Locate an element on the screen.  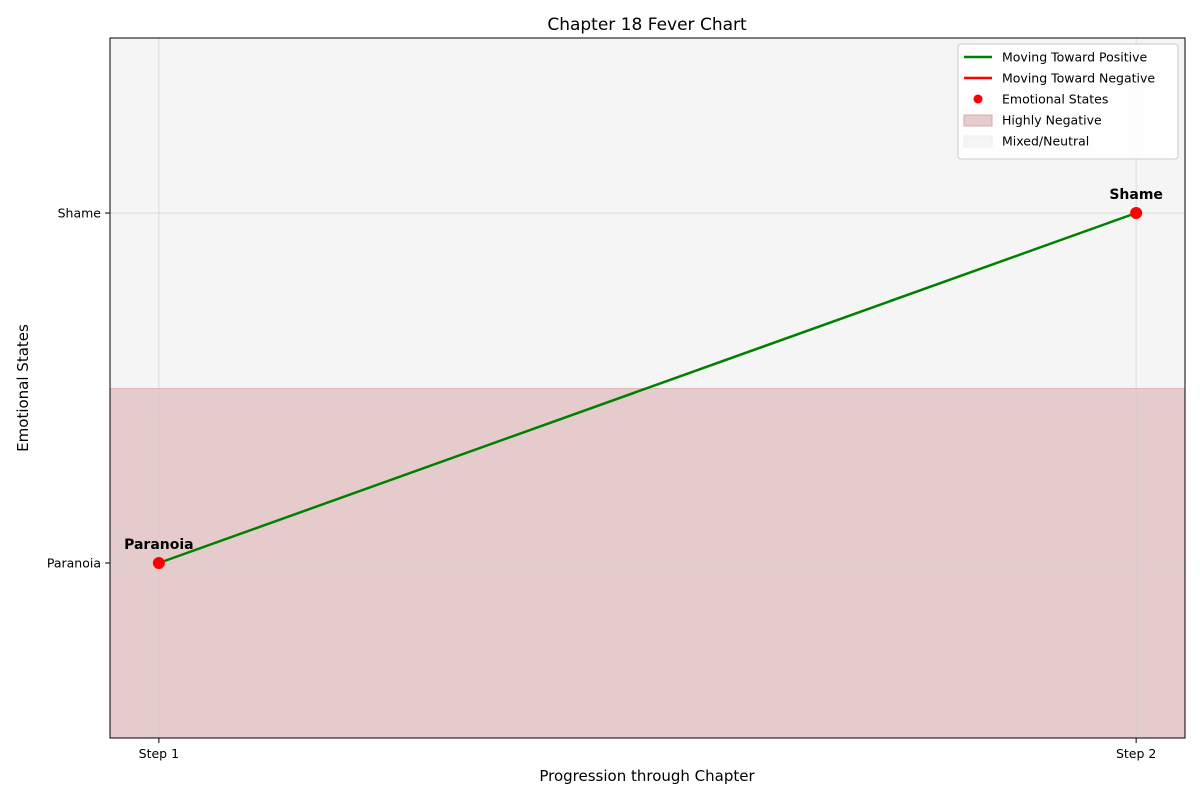
legend-box is located at coordinates (1068, 101).